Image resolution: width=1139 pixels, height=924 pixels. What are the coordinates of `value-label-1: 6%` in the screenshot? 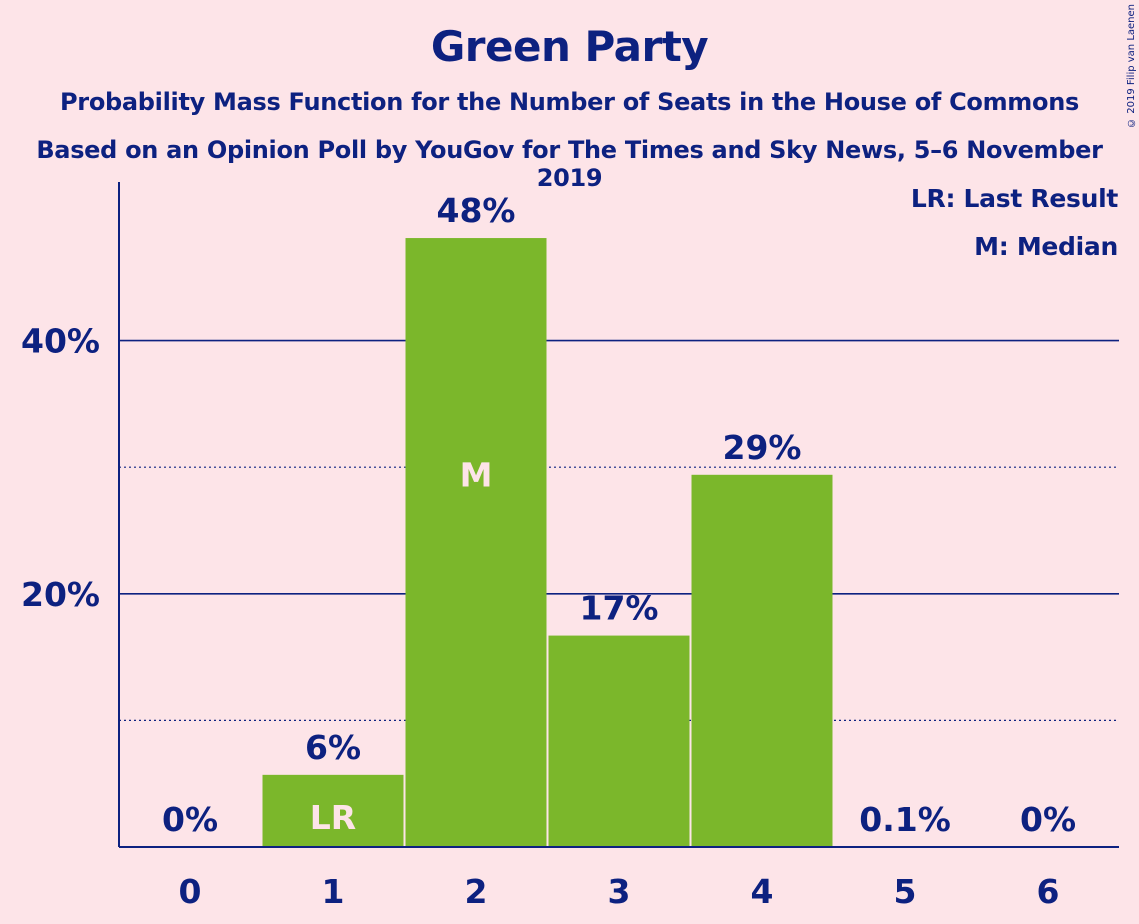 It's located at (333, 747).